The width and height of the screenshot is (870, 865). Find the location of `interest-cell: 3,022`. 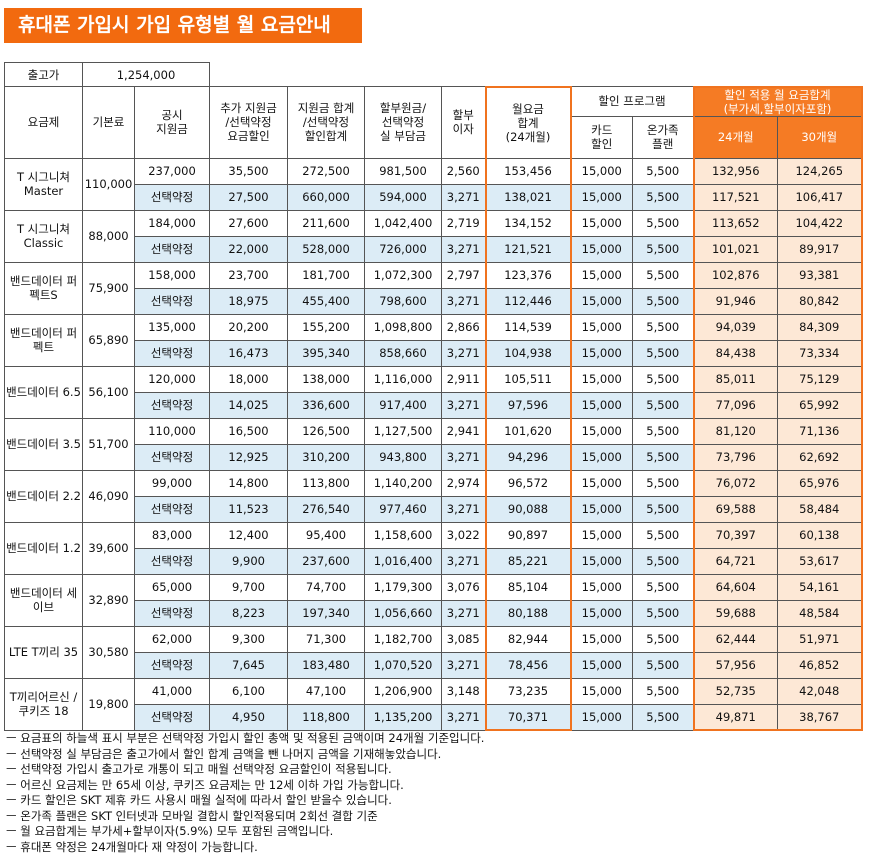

interest-cell: 3,022 is located at coordinates (463, 535).